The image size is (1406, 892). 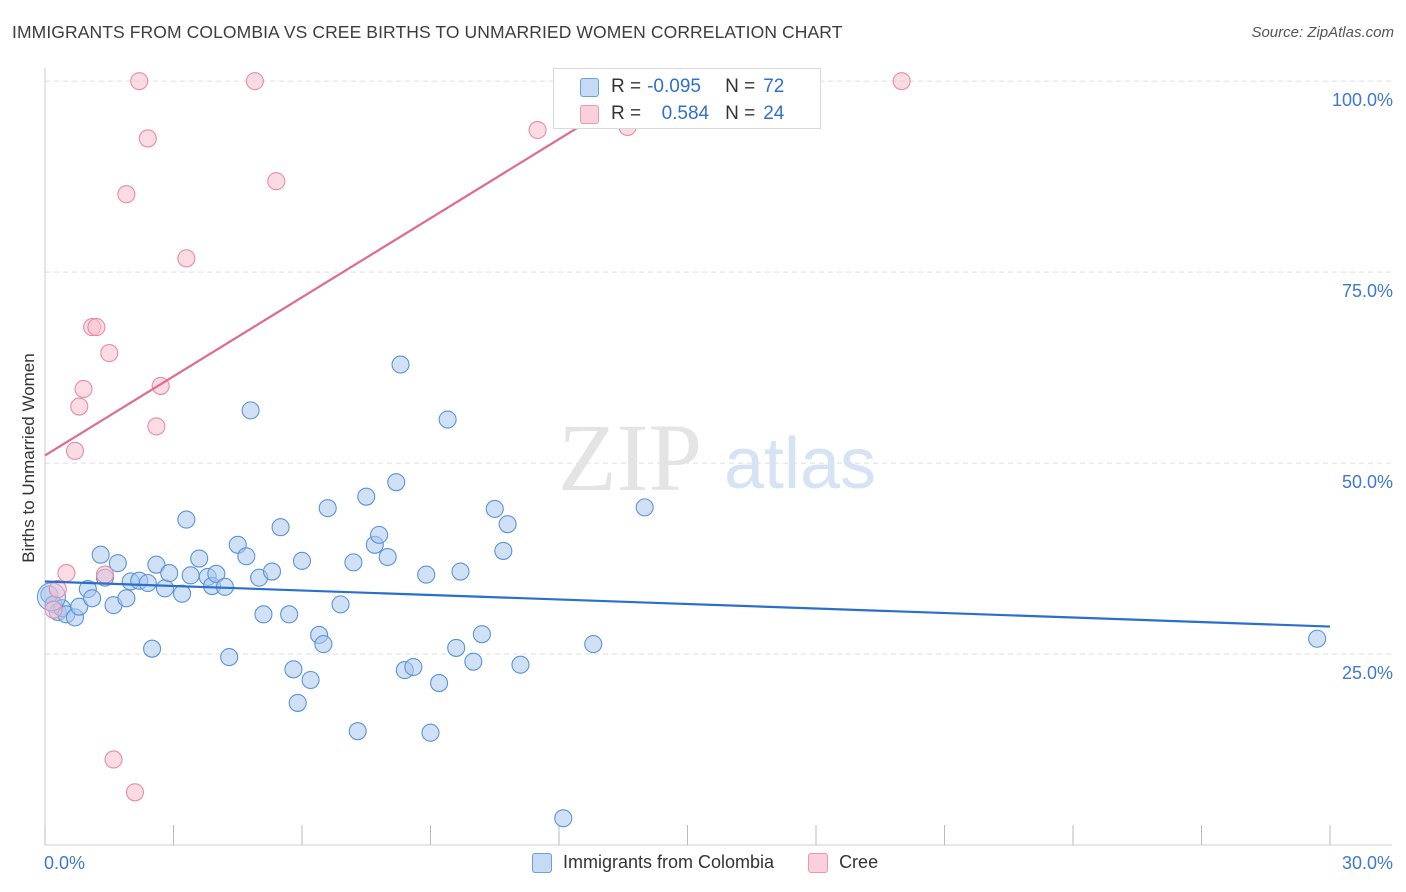 What do you see at coordinates (1367, 863) in the screenshot?
I see `x-tick-label: 30.0%` at bounding box center [1367, 863].